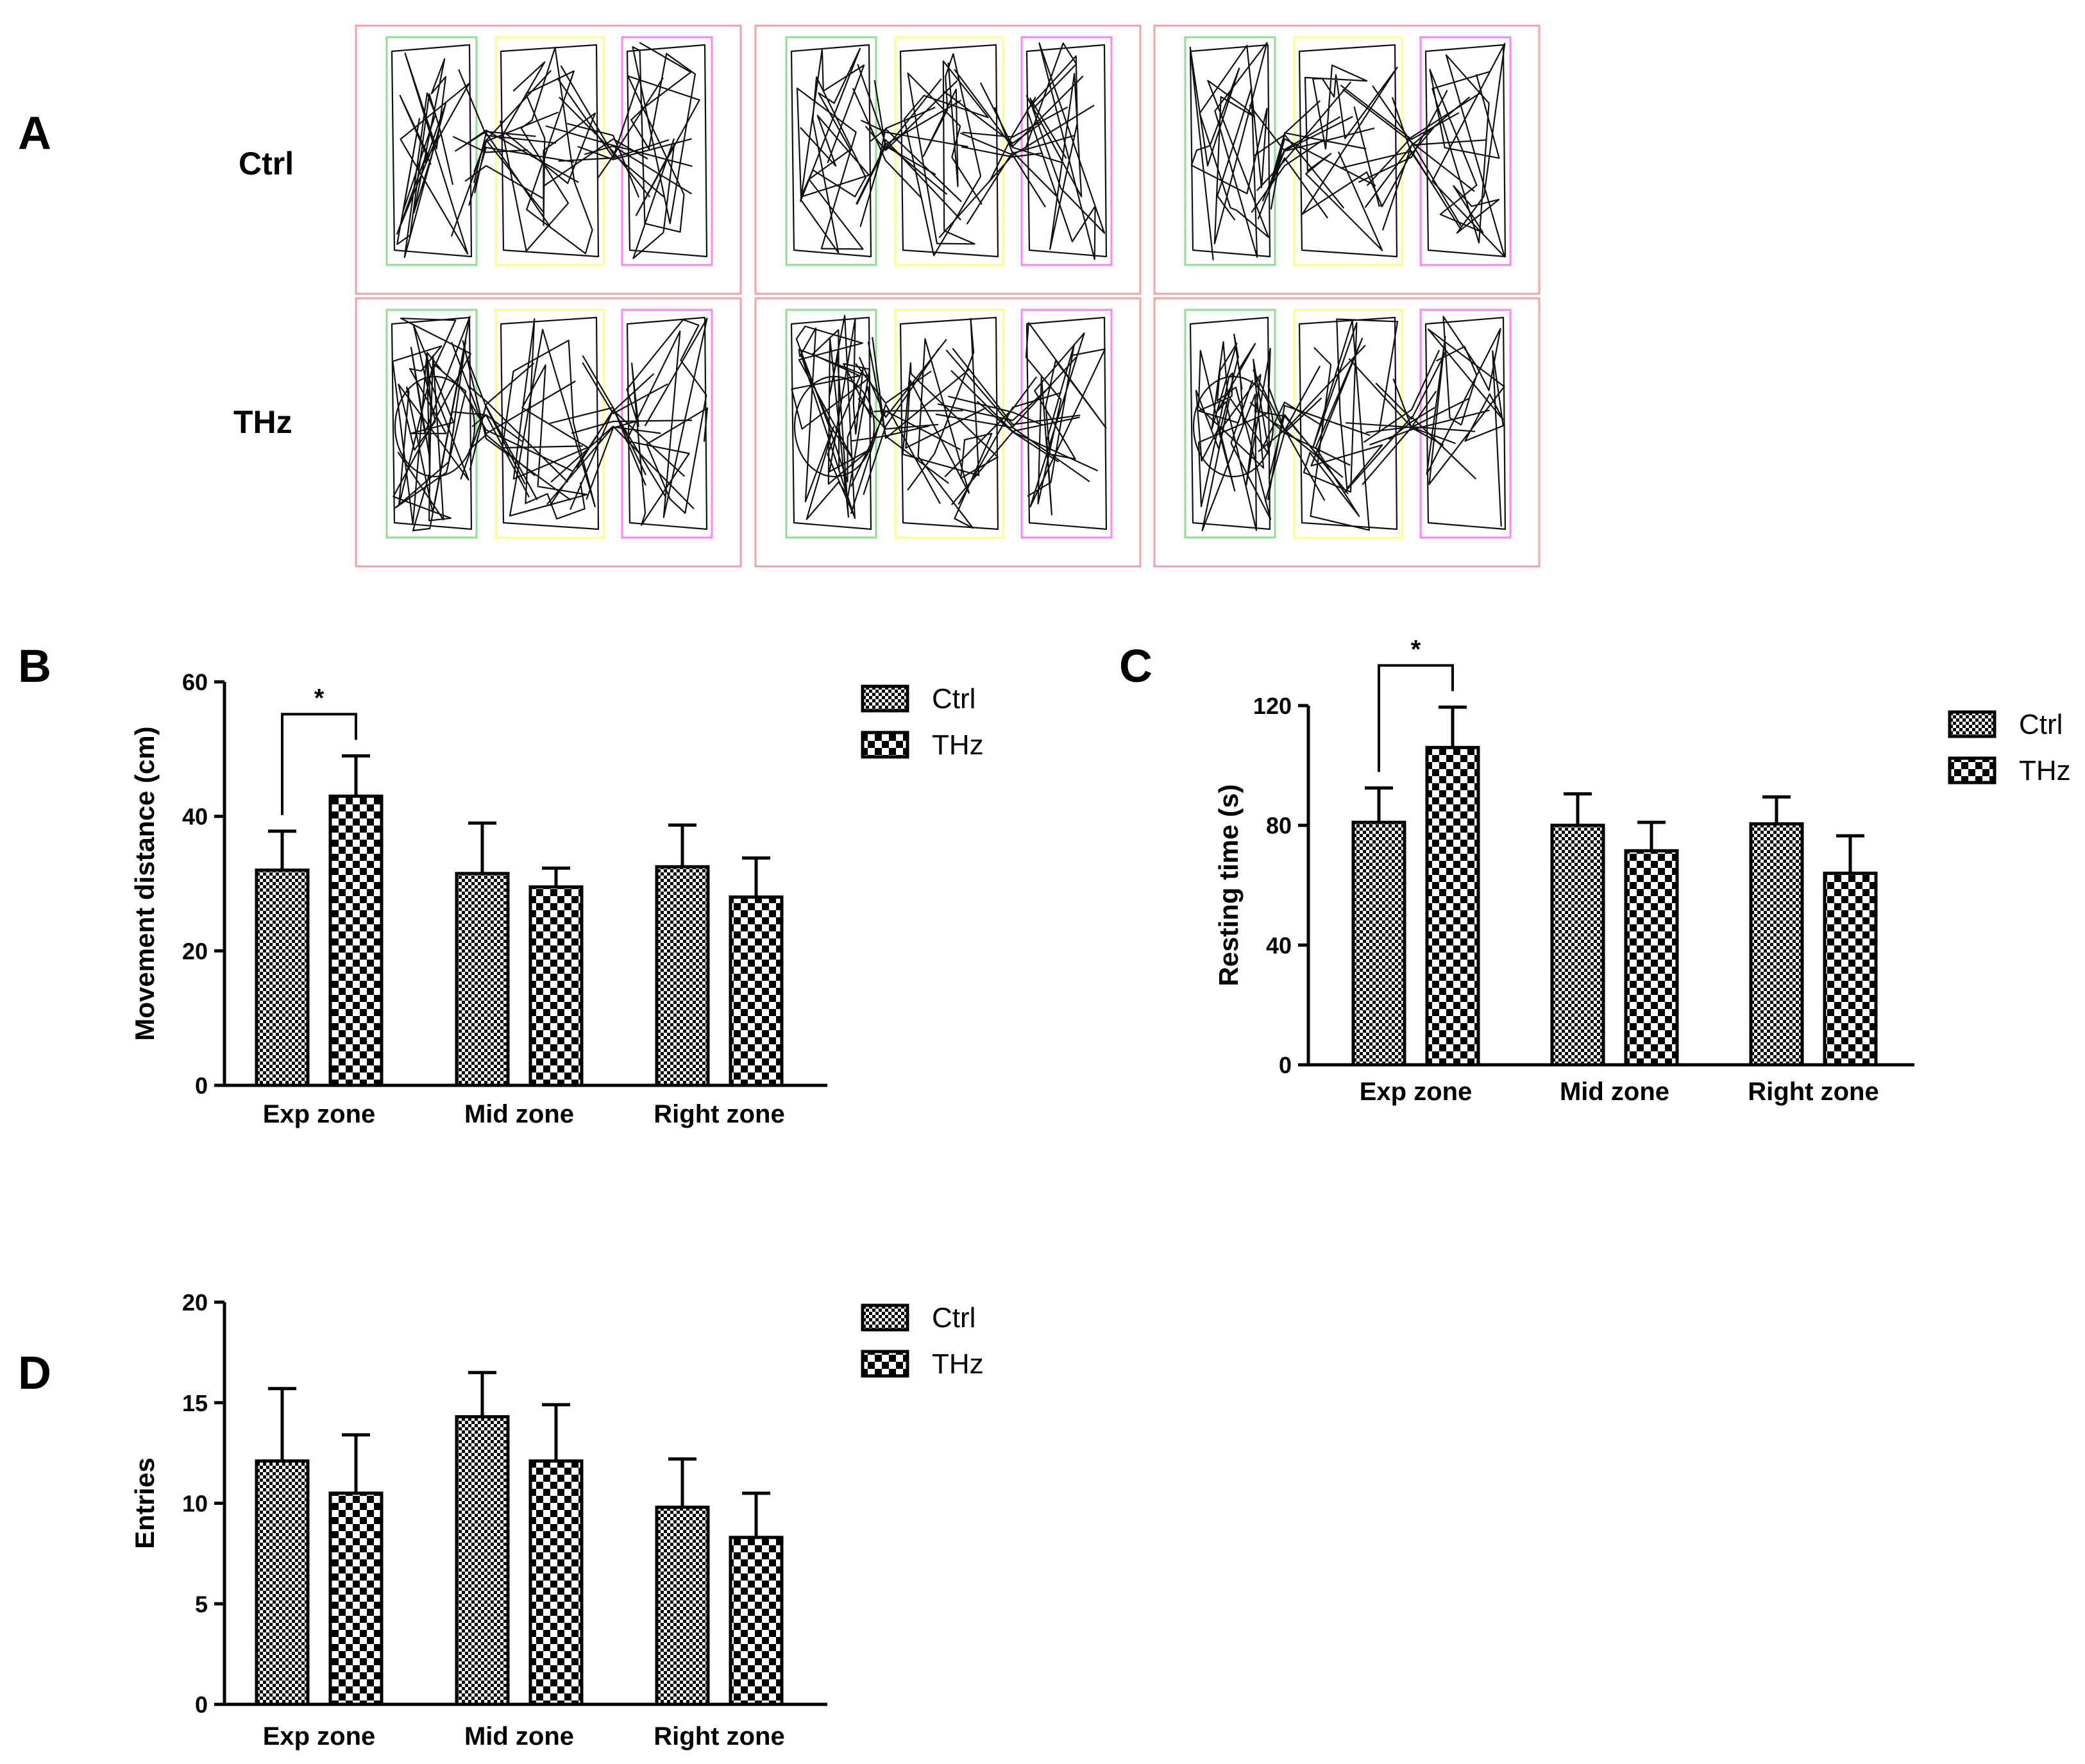 This screenshot has width=2085, height=1764. What do you see at coordinates (1272, 706) in the screenshot?
I see `y-tick-label: 120` at bounding box center [1272, 706].